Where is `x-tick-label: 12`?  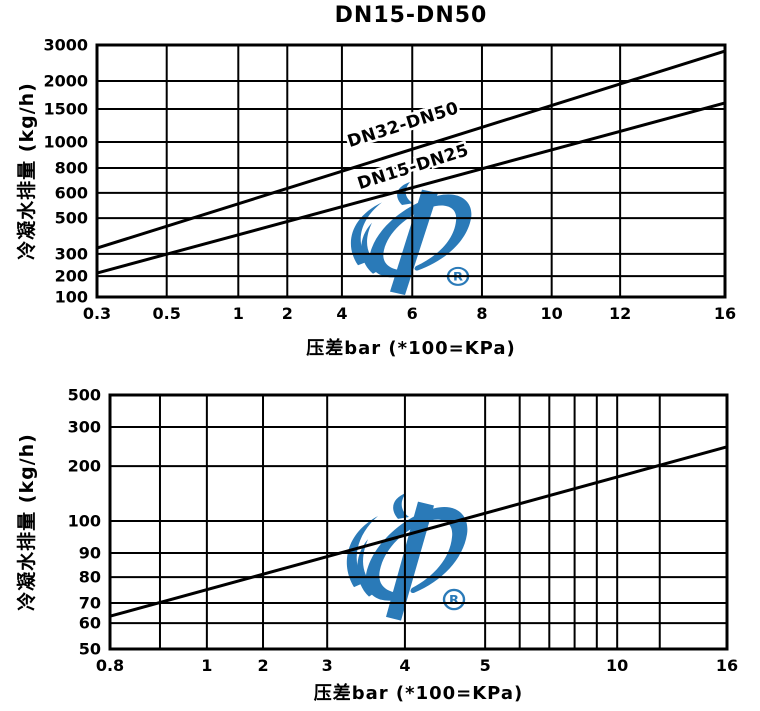 x-tick-label: 12 is located at coordinates (620, 313).